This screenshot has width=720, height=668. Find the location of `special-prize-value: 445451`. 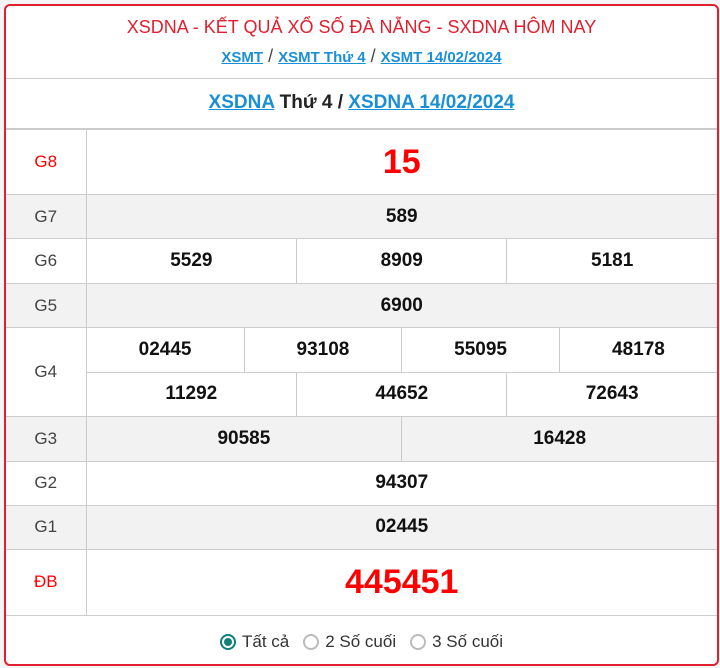

special-prize-value: 445451 is located at coordinates (401, 582).